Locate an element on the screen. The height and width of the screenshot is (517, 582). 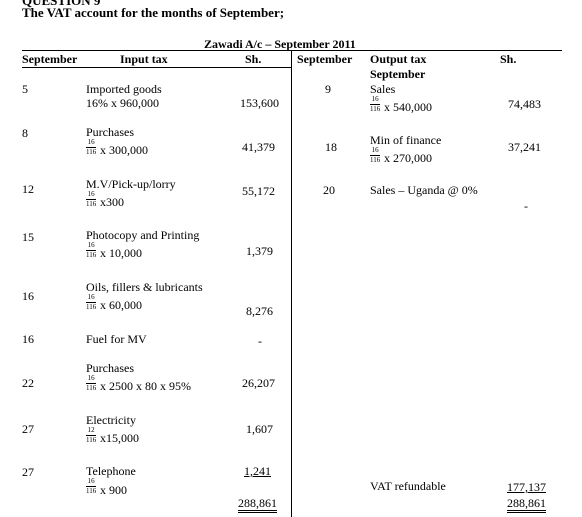
right-total: 288,861 is located at coordinates (526, 505).